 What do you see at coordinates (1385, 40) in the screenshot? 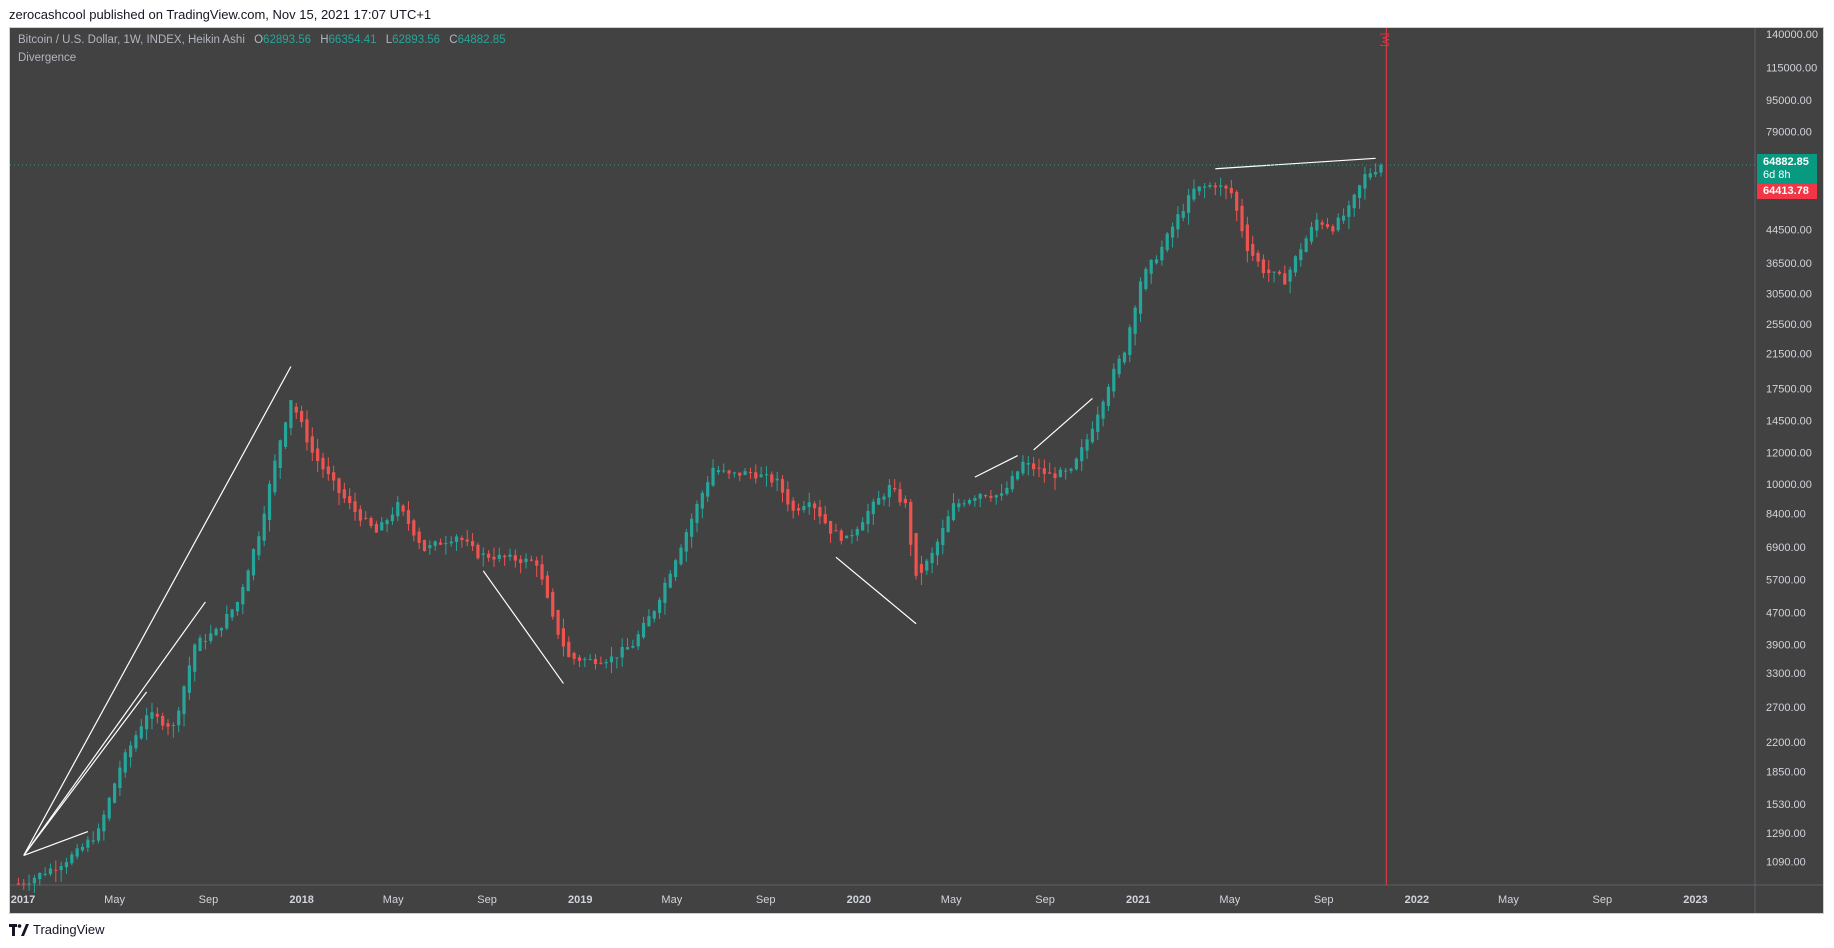
I see `session-marker: [W]` at bounding box center [1385, 40].